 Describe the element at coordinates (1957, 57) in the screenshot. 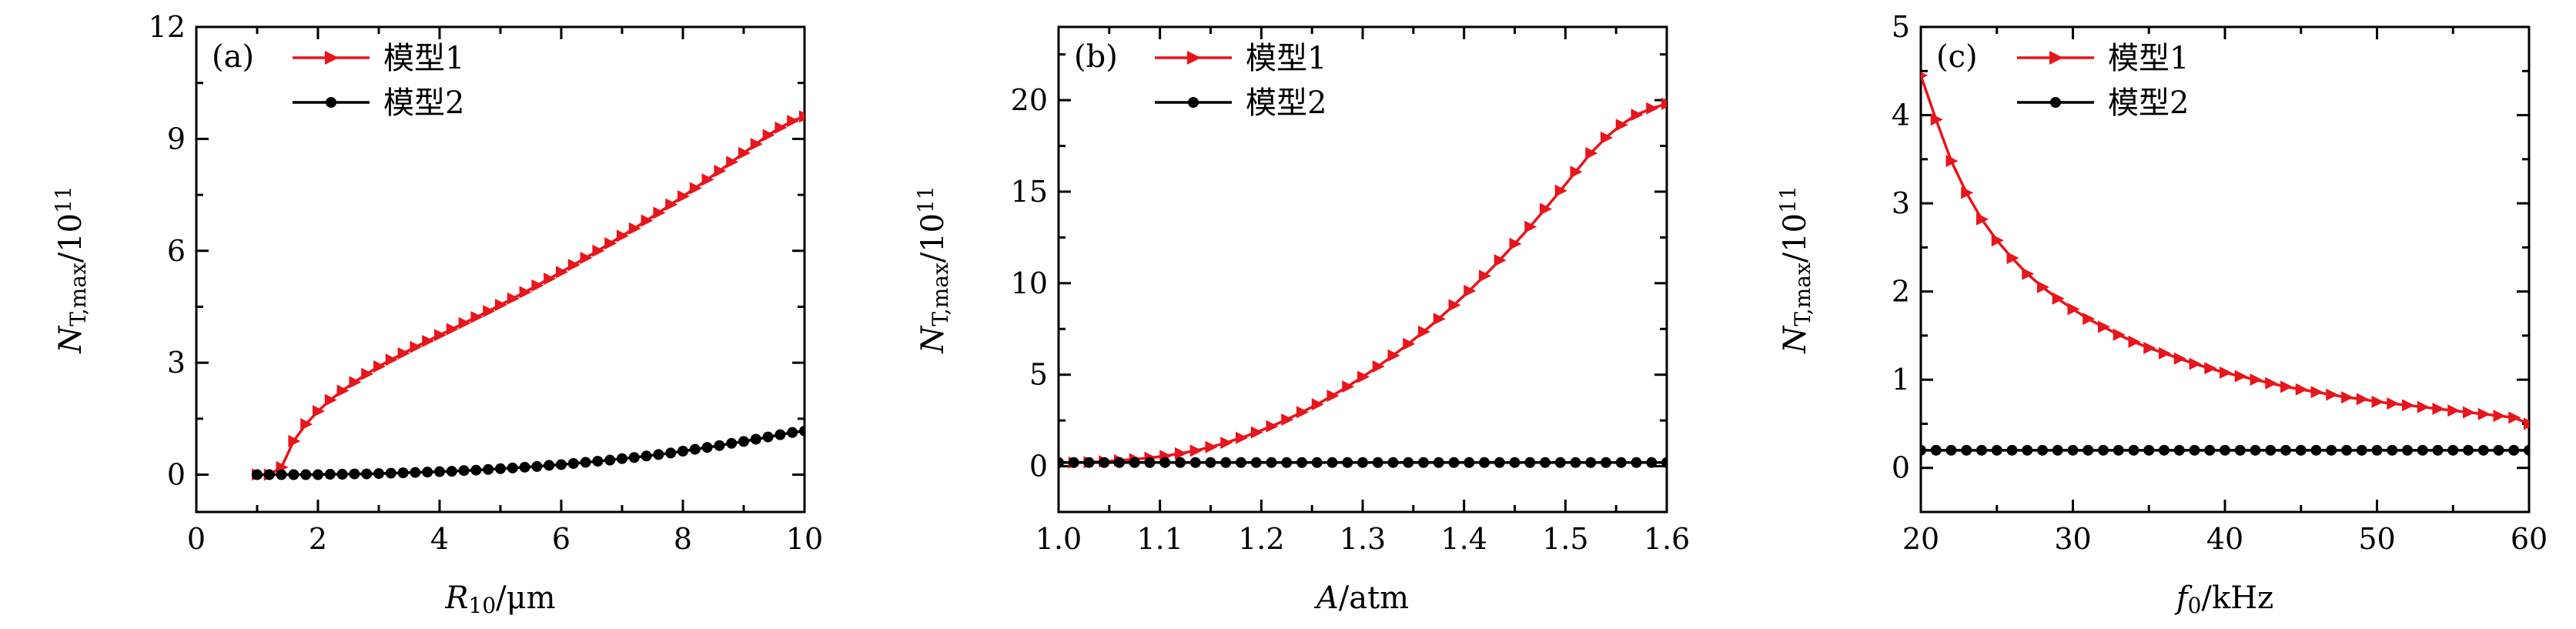

I see `panel-label: (c)` at that location.